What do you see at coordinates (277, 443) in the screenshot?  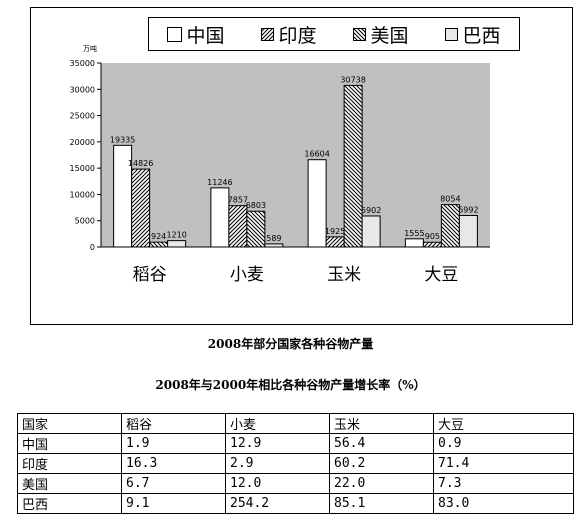 I see `table-cell: 12.9` at bounding box center [277, 443].